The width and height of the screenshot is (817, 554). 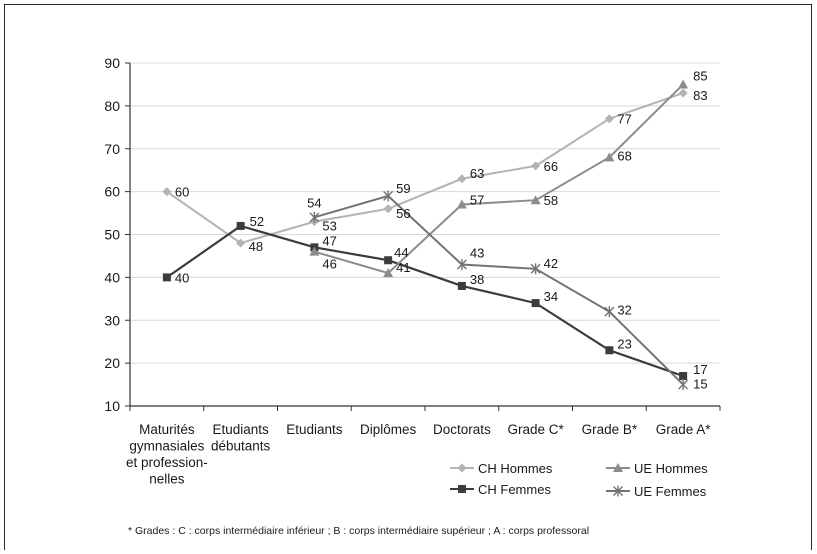 What do you see at coordinates (700, 75) in the screenshot?
I see `data-label: 85` at bounding box center [700, 75].